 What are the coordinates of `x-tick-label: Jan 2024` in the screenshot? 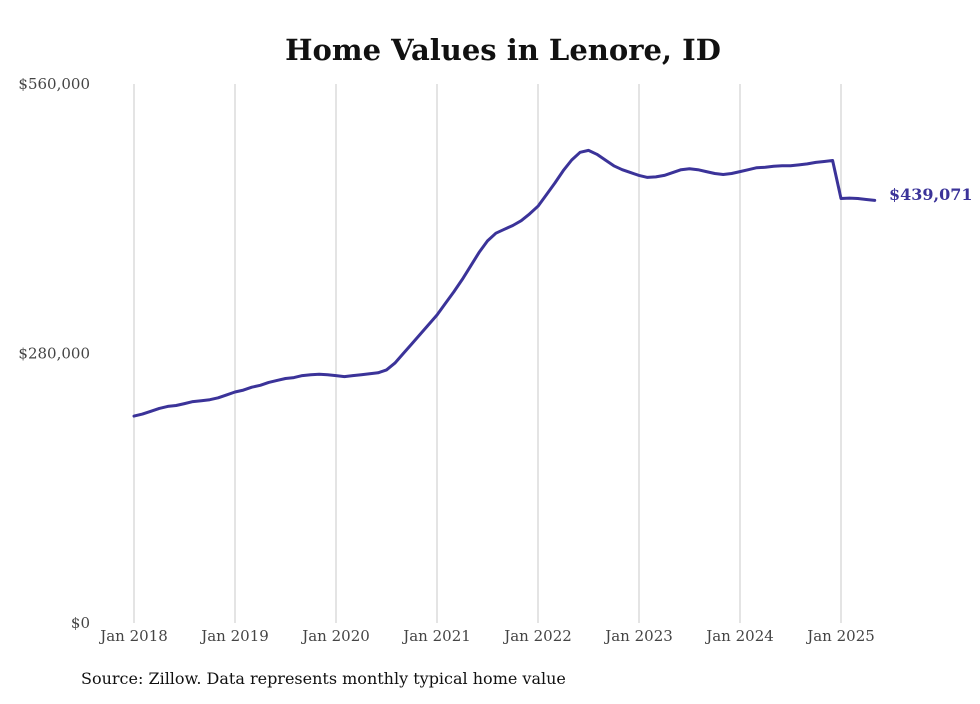 It's located at (739, 636).